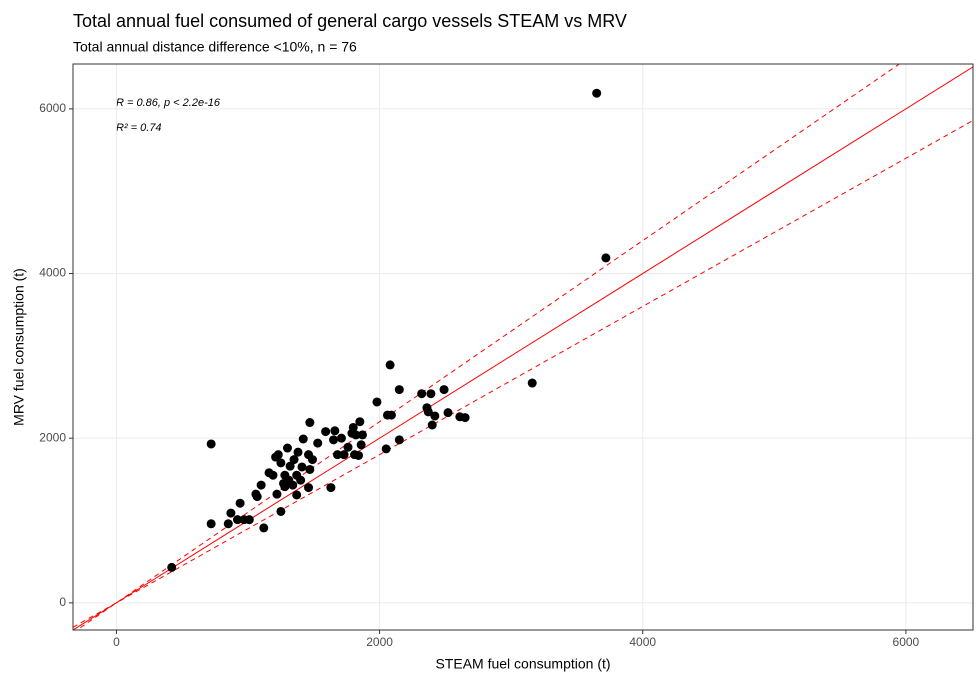  I want to click on annotation: R² = 0.74, so click(139, 128).